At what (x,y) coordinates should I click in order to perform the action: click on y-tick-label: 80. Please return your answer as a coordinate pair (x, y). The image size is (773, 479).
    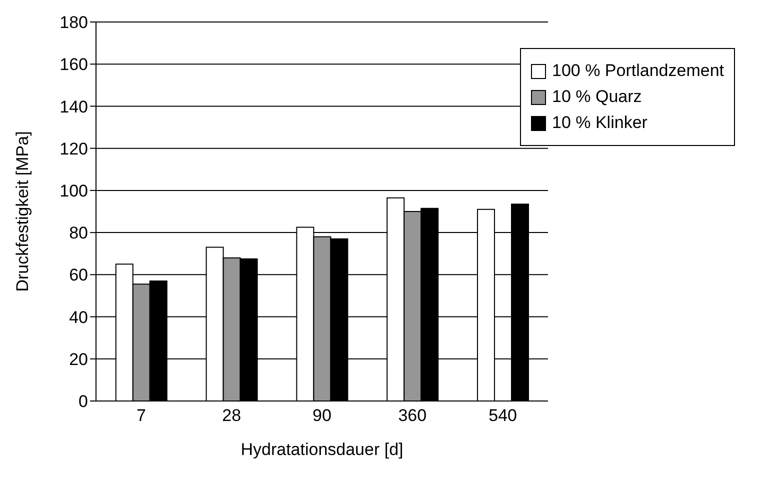
    Looking at the image, I should click on (78, 233).